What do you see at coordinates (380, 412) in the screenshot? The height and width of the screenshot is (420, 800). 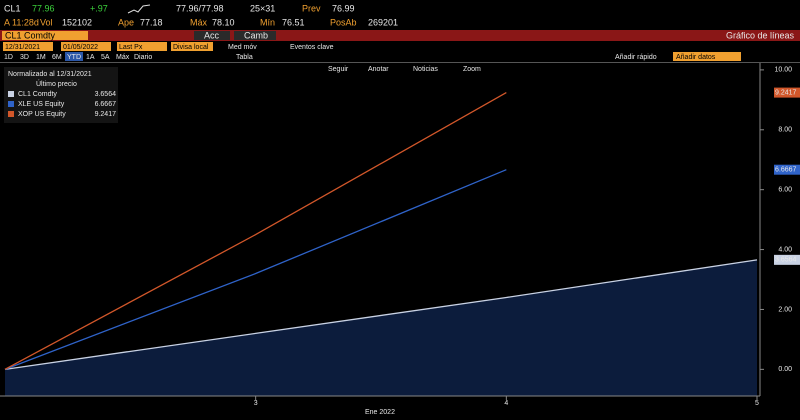 I see `x-axis-label: Ene 2022` at bounding box center [380, 412].